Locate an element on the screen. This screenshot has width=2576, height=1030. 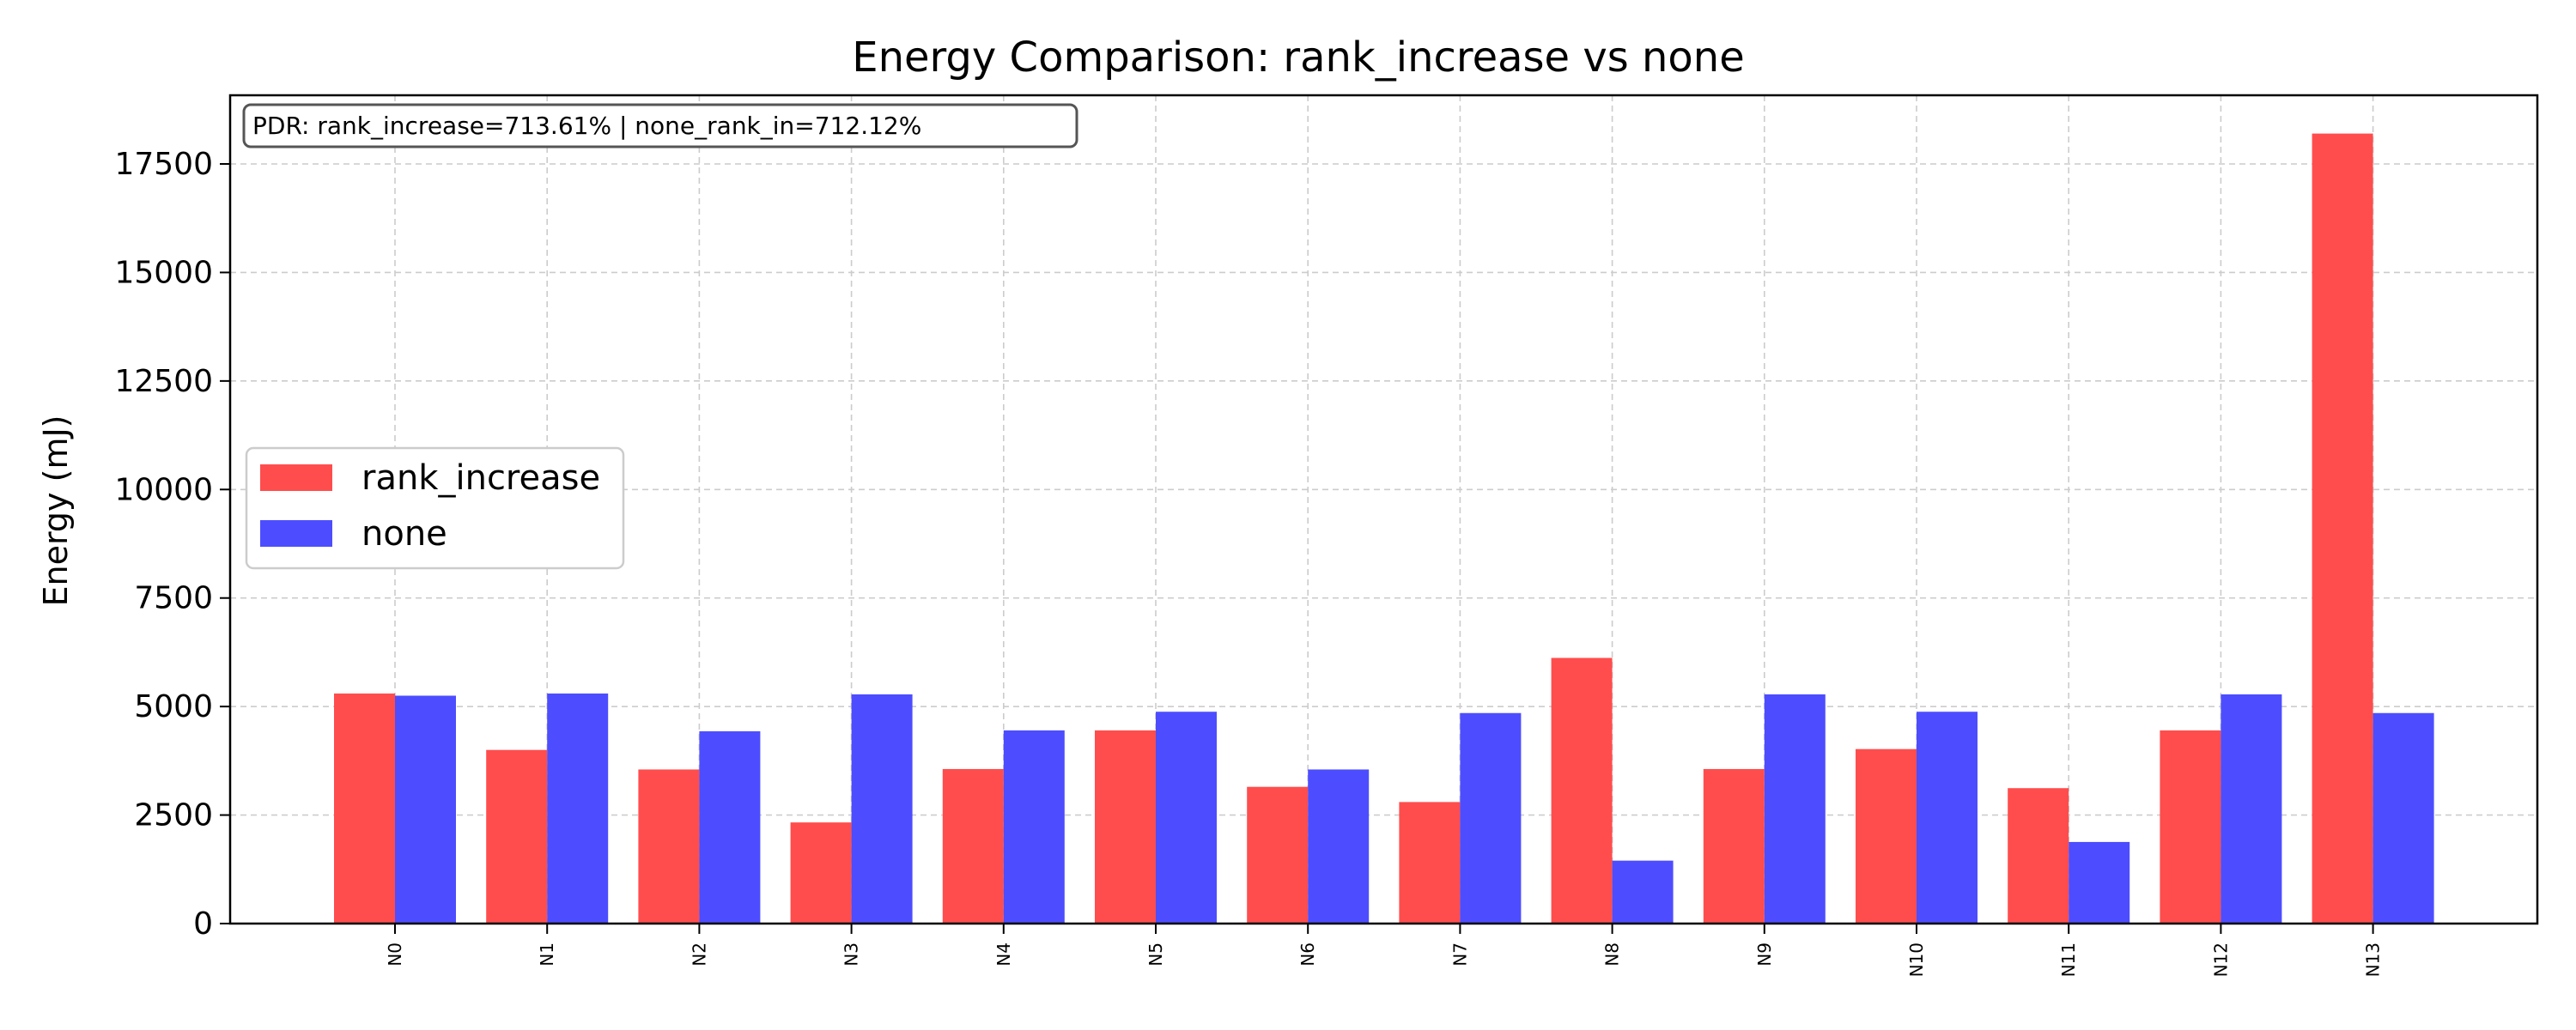
bar-rank-increase-n9 is located at coordinates (1734, 846).